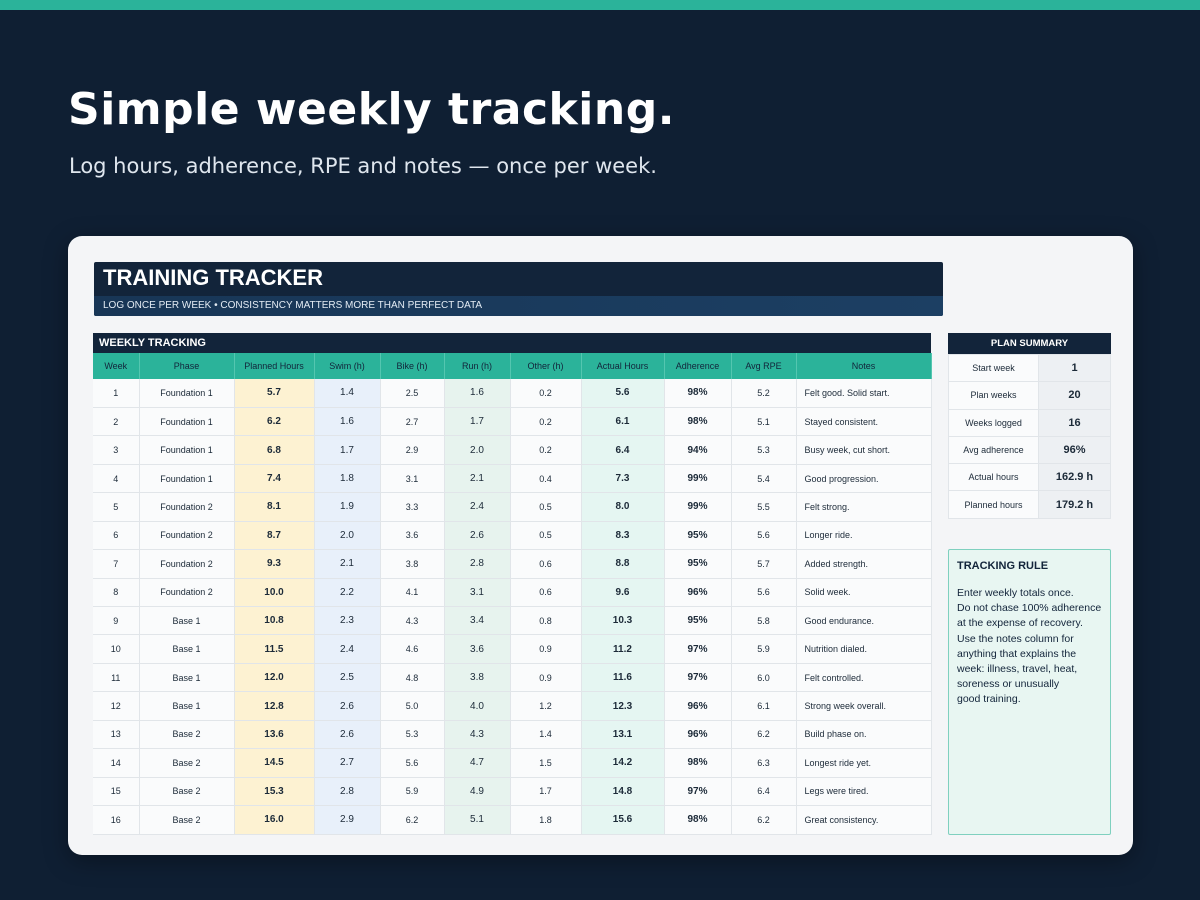 This screenshot has height=900, width=1200. Describe the element at coordinates (347, 564) in the screenshot. I see `table-cell: 2.1` at that location.